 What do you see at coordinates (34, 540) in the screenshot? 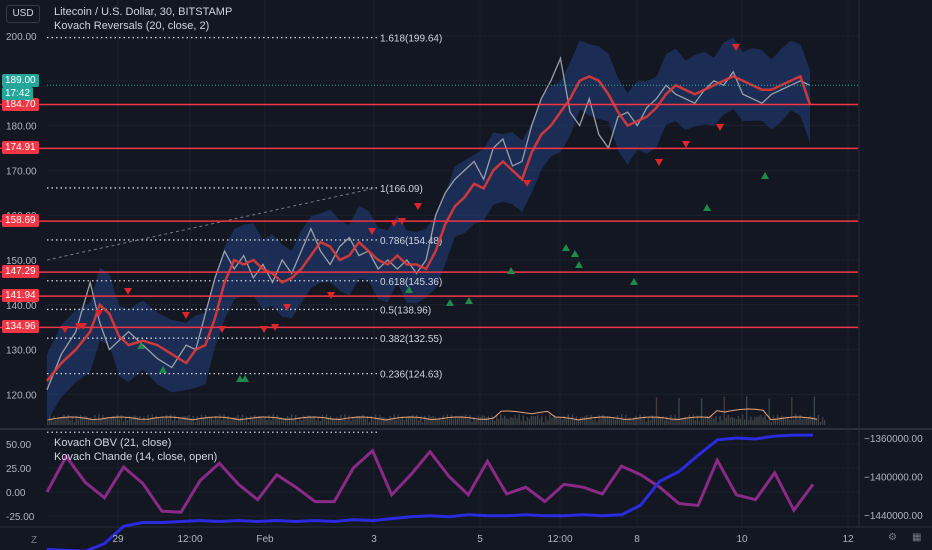
I see `zoom-reset-button: Z` at bounding box center [34, 540].